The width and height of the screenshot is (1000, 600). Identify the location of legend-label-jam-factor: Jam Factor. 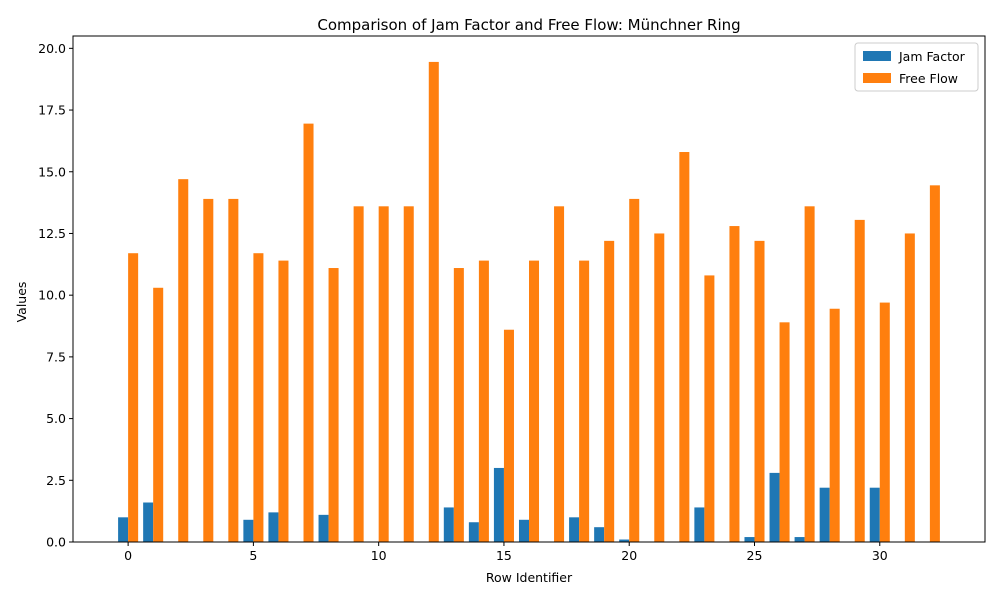
(932, 56).